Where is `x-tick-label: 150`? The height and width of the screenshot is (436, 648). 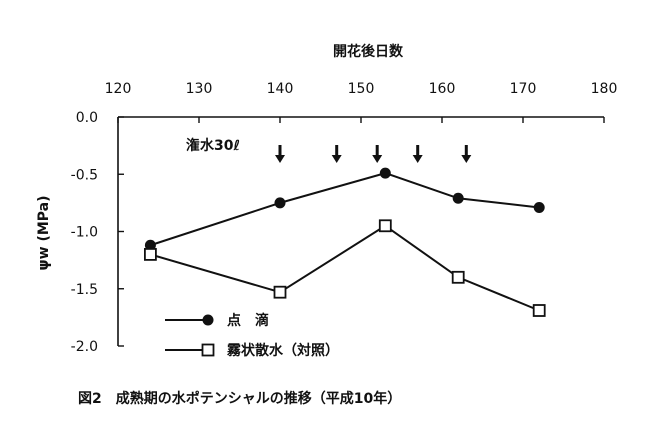 x-tick-label: 150 is located at coordinates (361, 89).